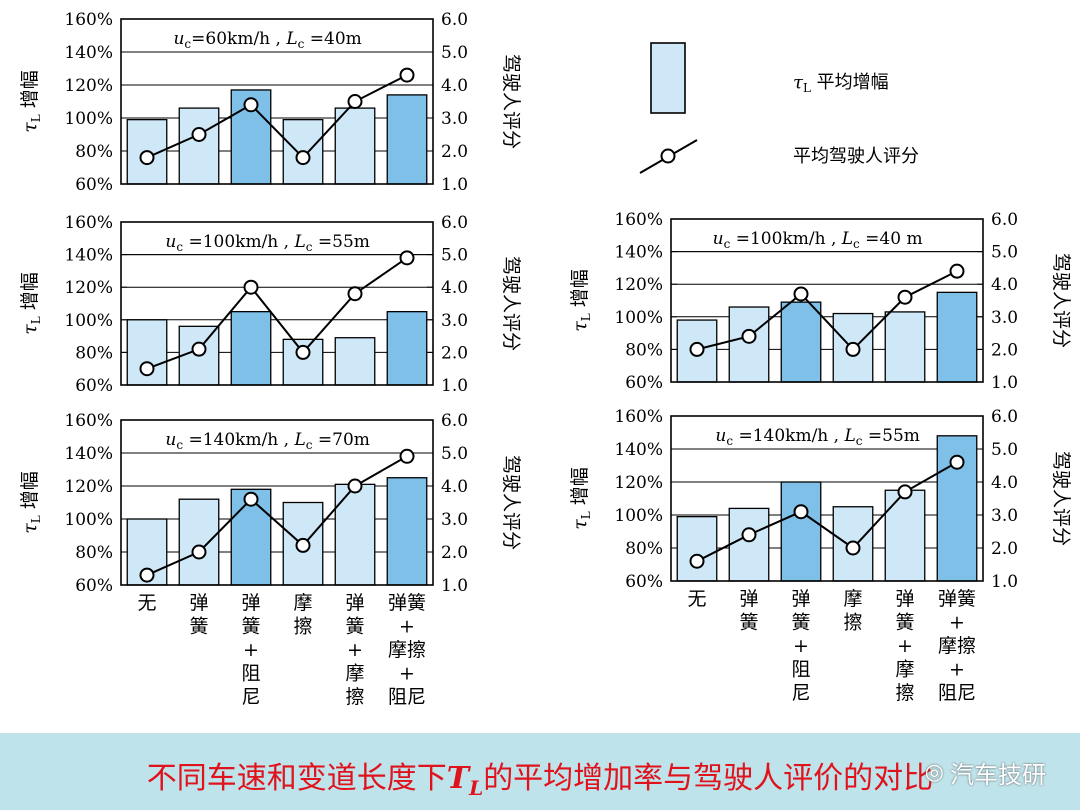  What do you see at coordinates (817, 437) in the screenshot?
I see `panel-annotation: uc =140km/h , Lc =55m` at bounding box center [817, 437].